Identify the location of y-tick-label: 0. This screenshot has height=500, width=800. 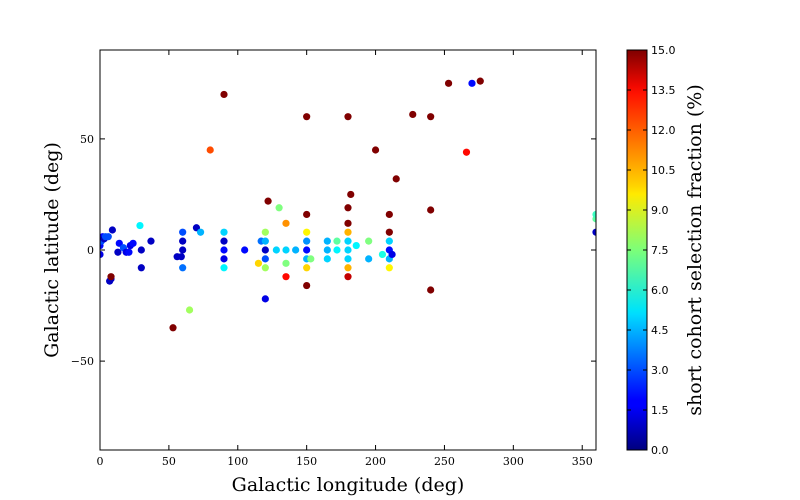
(90, 250).